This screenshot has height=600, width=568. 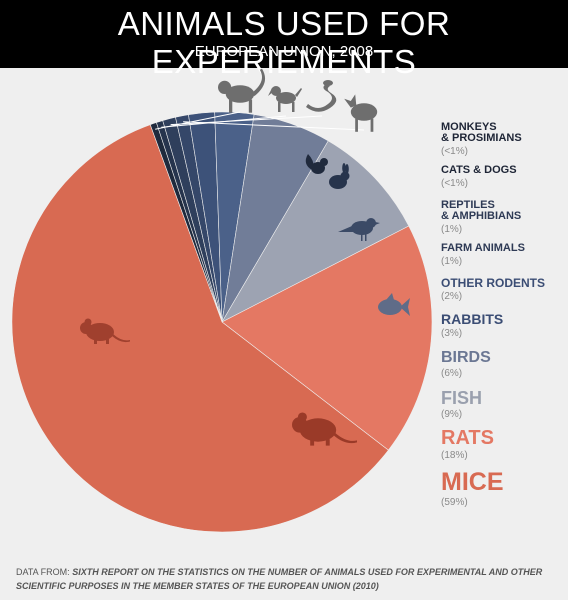 What do you see at coordinates (324, 429) in the screenshot?
I see `rat-icon` at bounding box center [324, 429].